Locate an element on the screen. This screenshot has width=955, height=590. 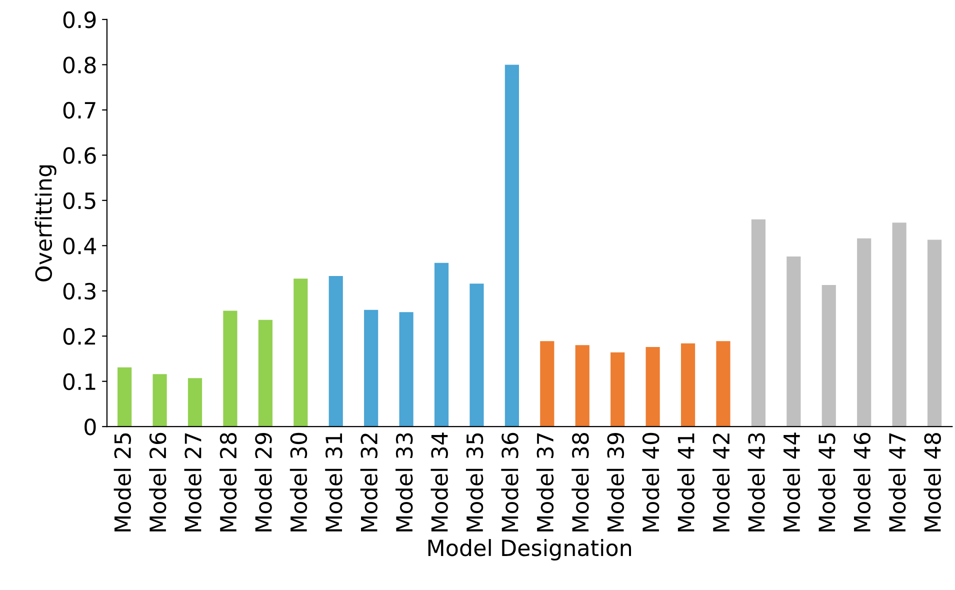
x-axis-title: Model Designation is located at coordinates (530, 550).